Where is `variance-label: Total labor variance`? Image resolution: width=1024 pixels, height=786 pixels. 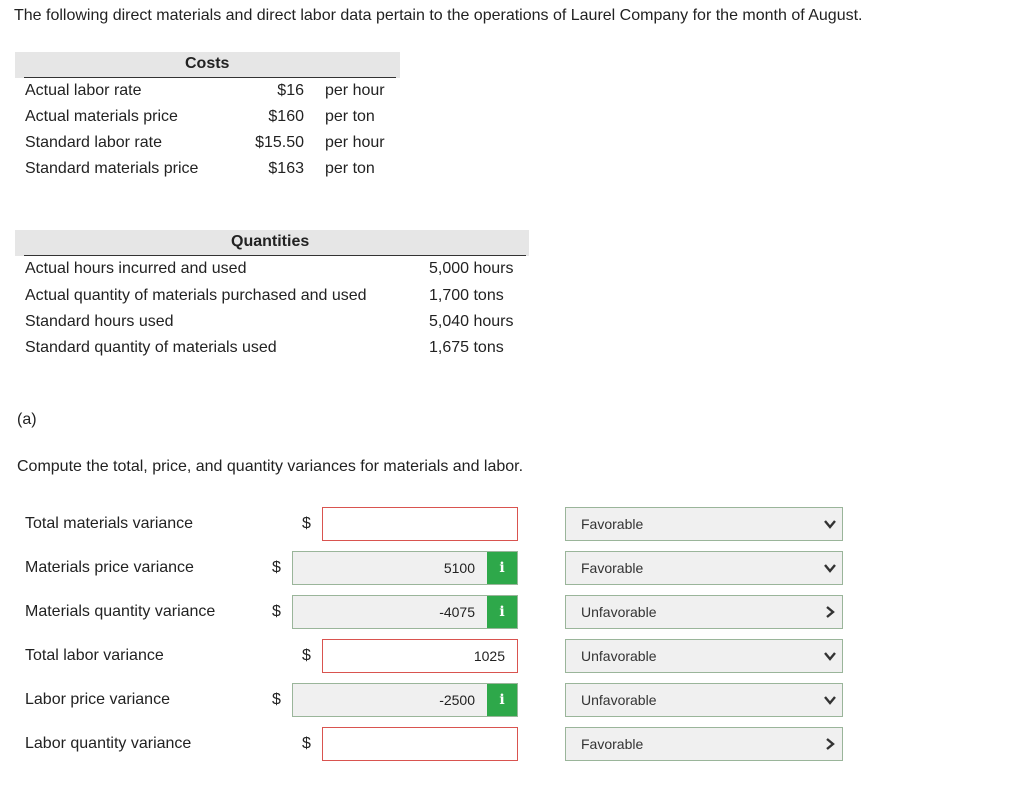 variance-label: Total labor variance is located at coordinates (94, 655).